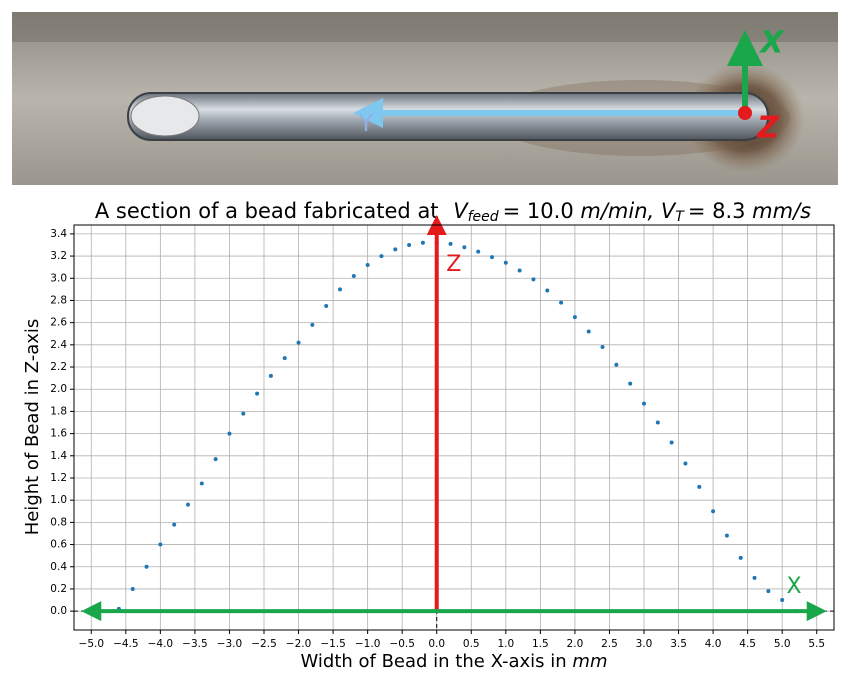 Image resolution: width=850 pixels, height=675 pixels. What do you see at coordinates (589, 661) in the screenshot?
I see `x-axis-label-unit: mm` at bounding box center [589, 661].